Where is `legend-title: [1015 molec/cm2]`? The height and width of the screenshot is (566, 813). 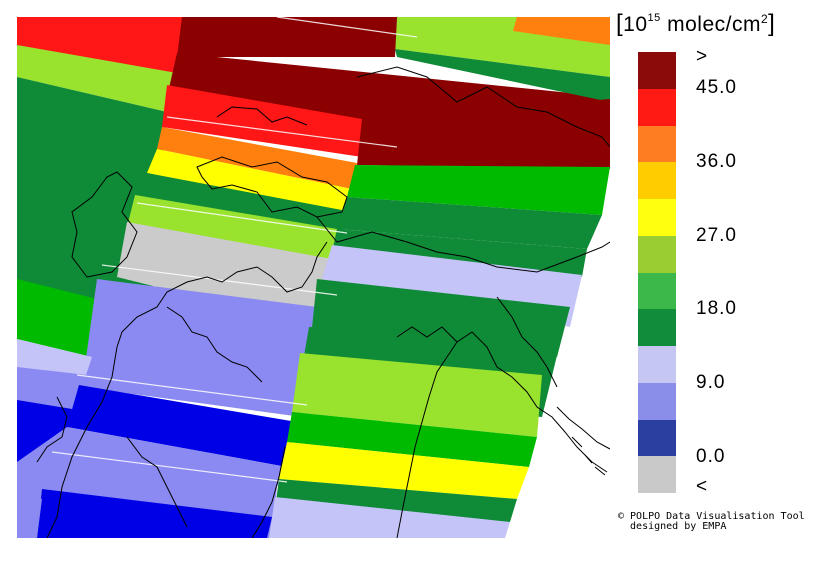
legend-title: [1015 molec/cm2] is located at coordinates (695, 24).